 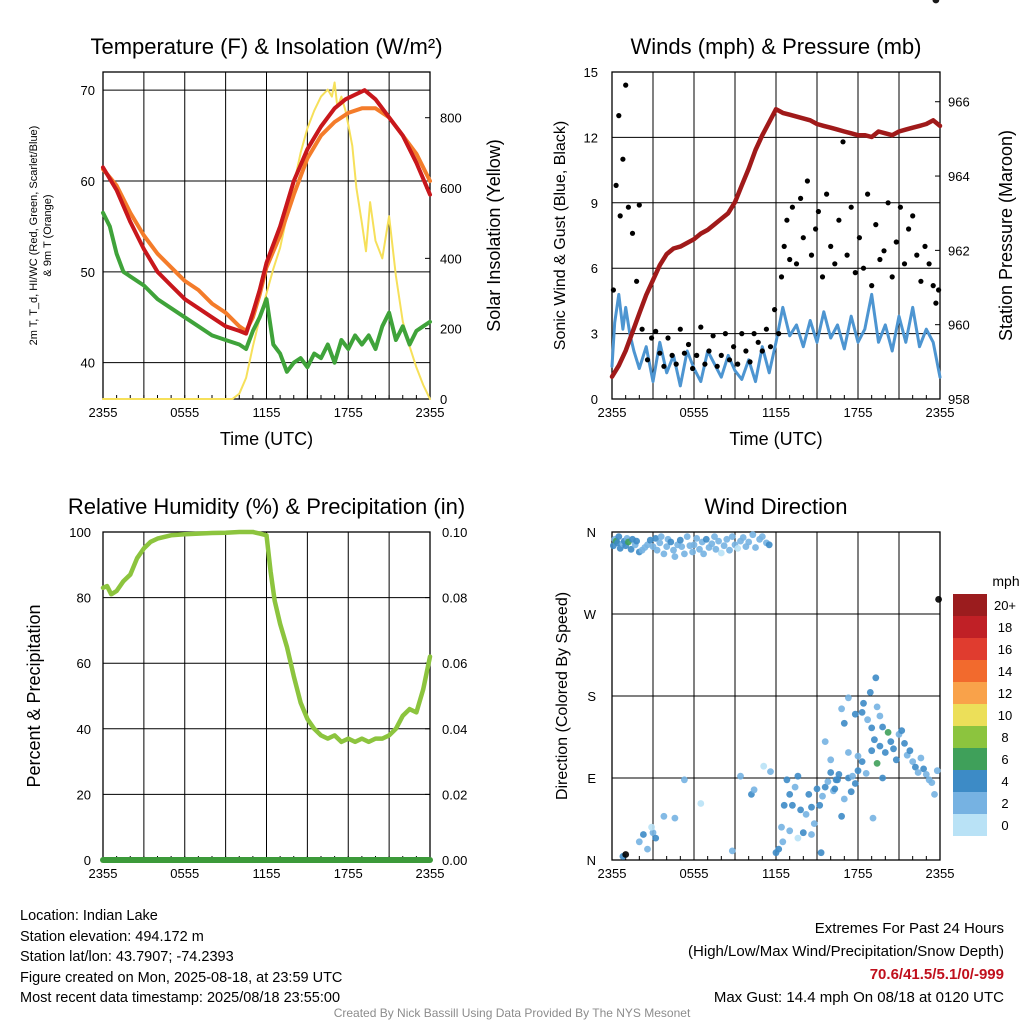 What do you see at coordinates (776, 242) in the screenshot?
I see `pressure-line` at bounding box center [776, 242].